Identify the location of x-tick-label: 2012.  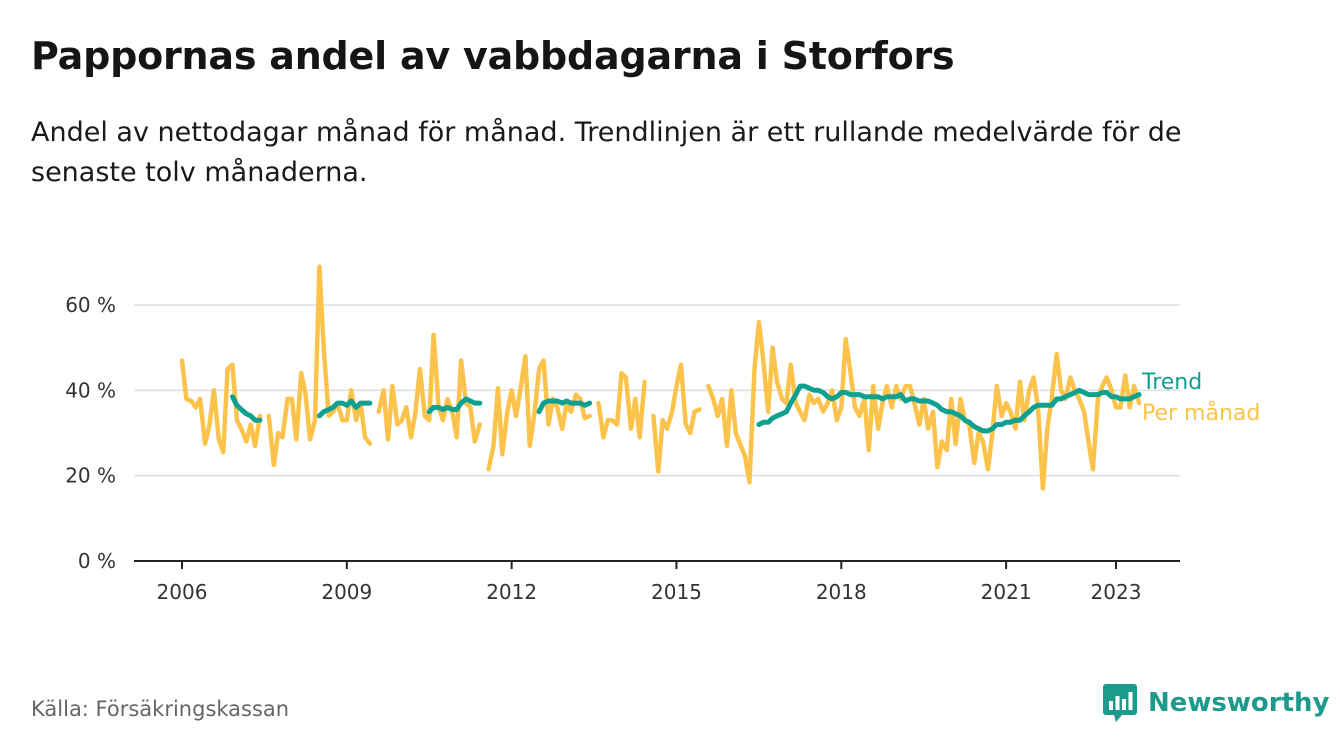
(511, 592).